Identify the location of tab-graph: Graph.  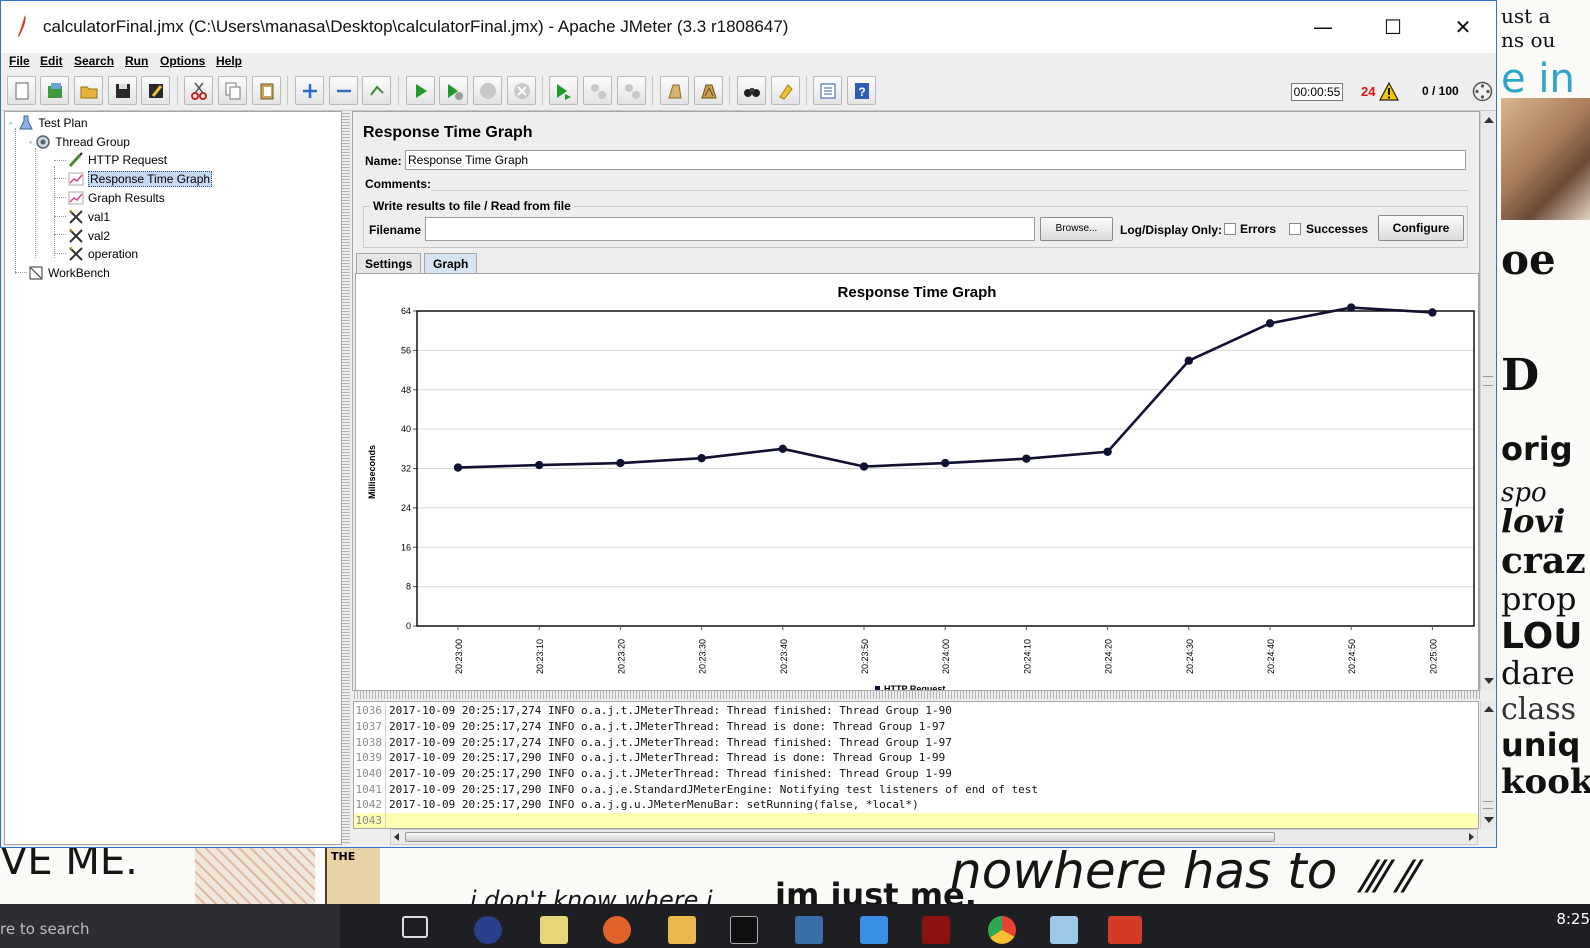
(451, 263).